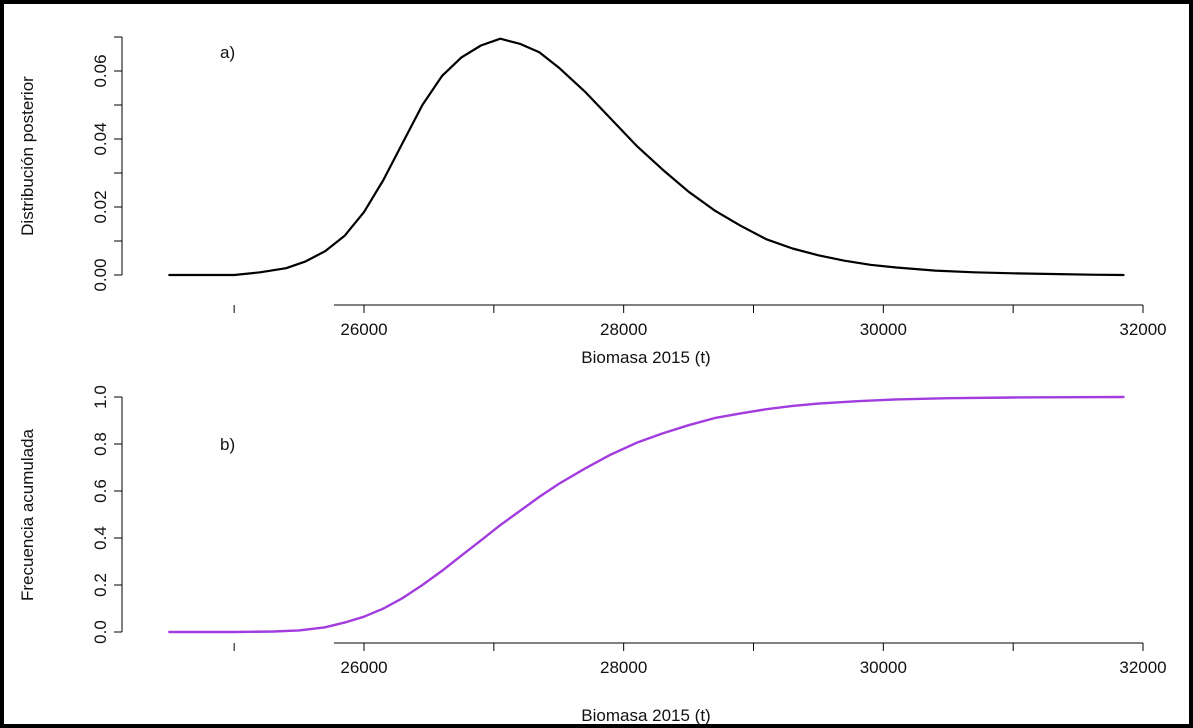 This screenshot has height=728, width=1193. I want to click on panel-b-y-axis: 0.0 0.2 0.4 0.6 0.8 1.0, so click(107, 514).